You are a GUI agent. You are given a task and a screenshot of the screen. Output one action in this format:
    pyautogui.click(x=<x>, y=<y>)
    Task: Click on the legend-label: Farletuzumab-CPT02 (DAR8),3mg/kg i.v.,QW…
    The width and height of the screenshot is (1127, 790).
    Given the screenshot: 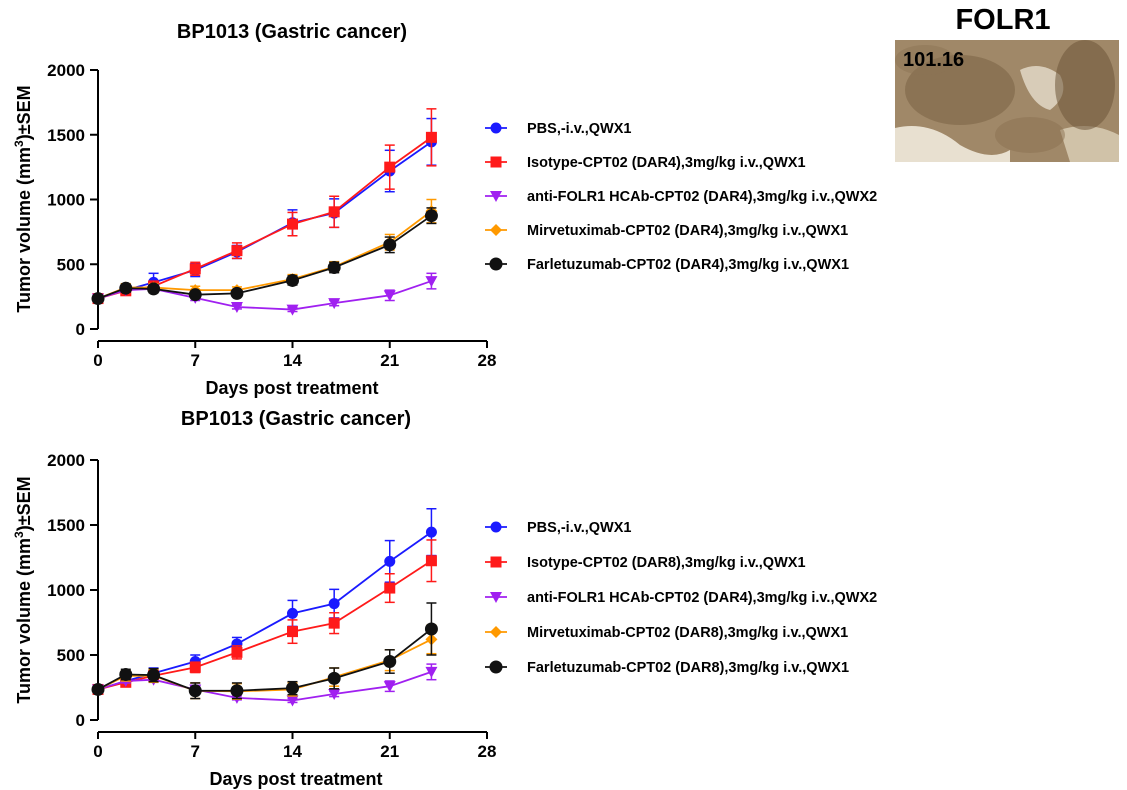 What is the action you would take?
    pyautogui.click(x=688, y=668)
    